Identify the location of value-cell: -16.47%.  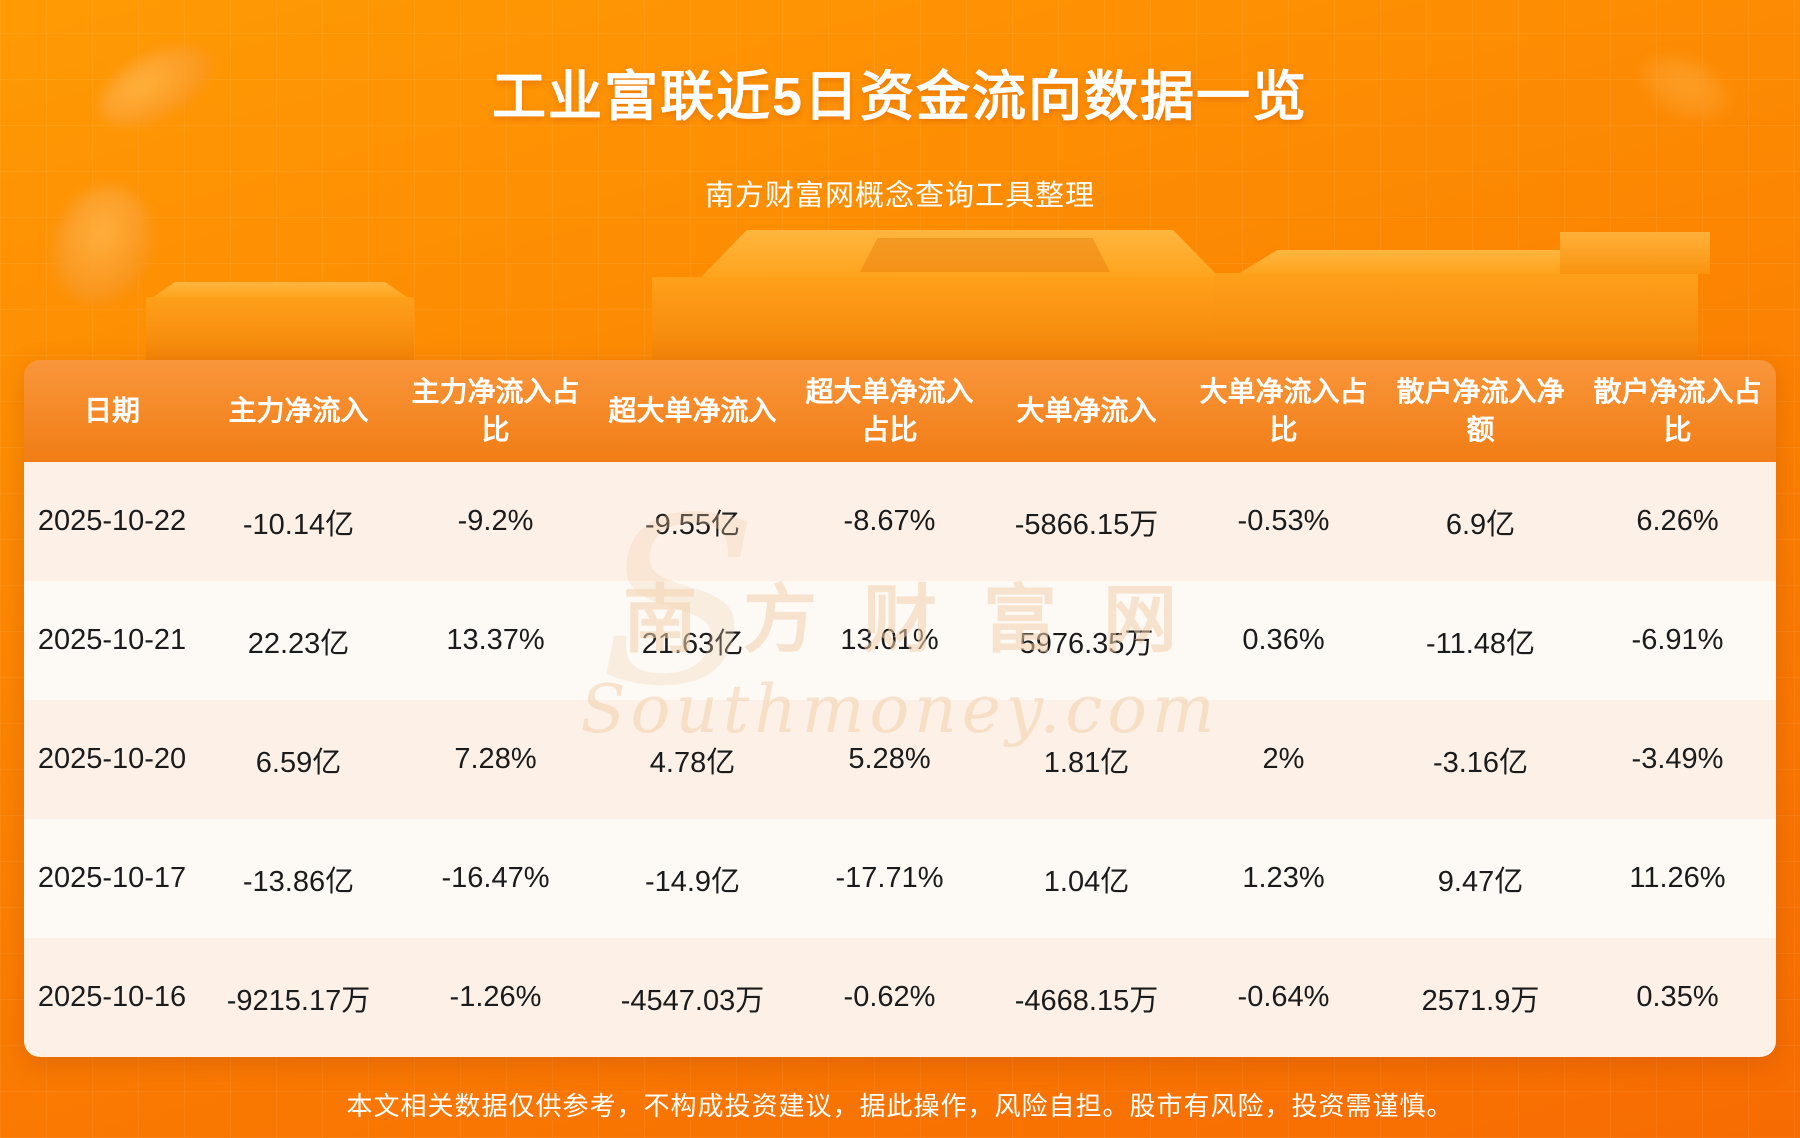
(495, 878).